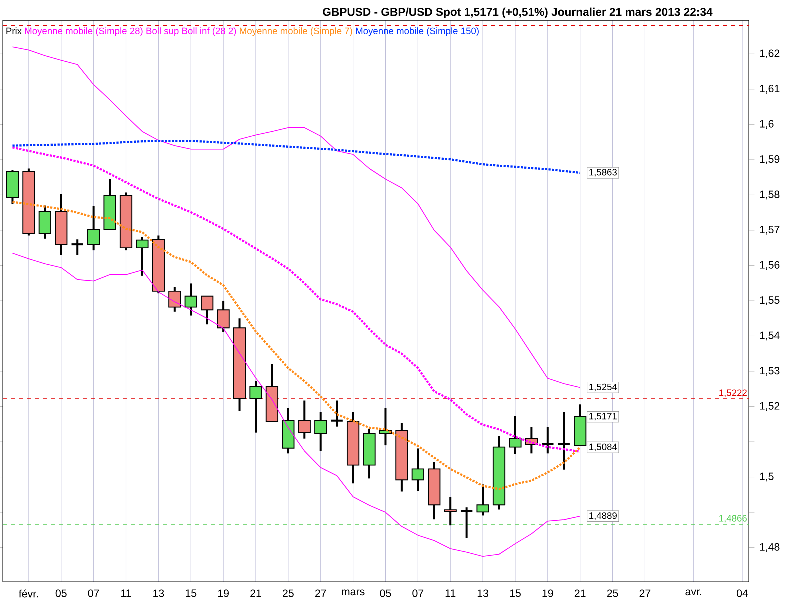 The height and width of the screenshot is (600, 800). I want to click on text: Prix, so click(14, 31).